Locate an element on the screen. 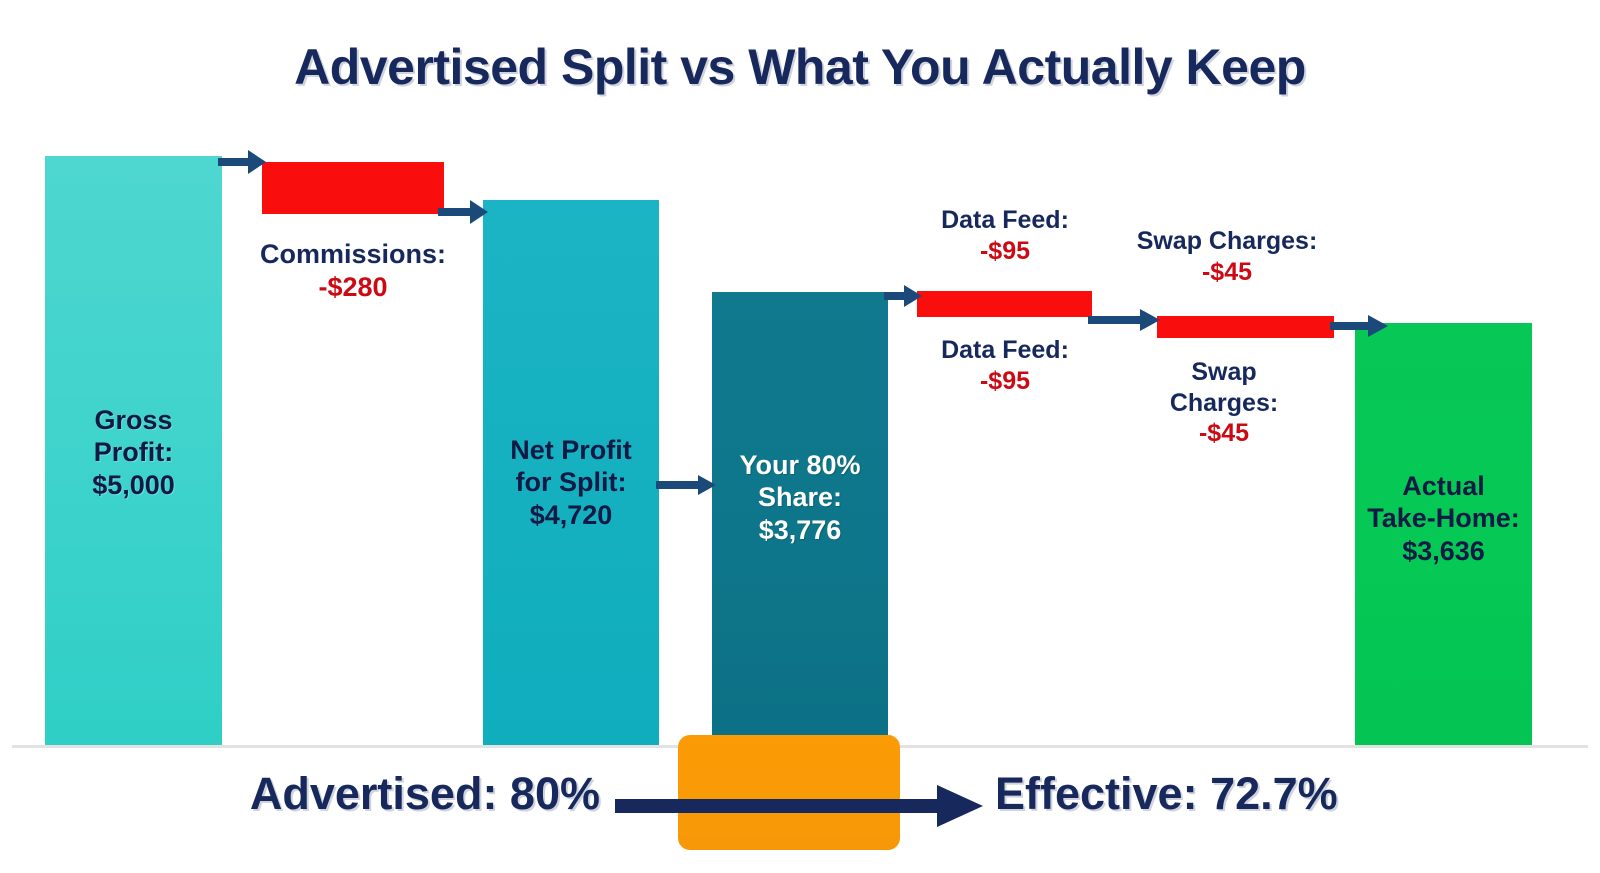 This screenshot has height=873, width=1600. bar-net-profit-label: Net Profit for Split: $4,720 is located at coordinates (571, 482).